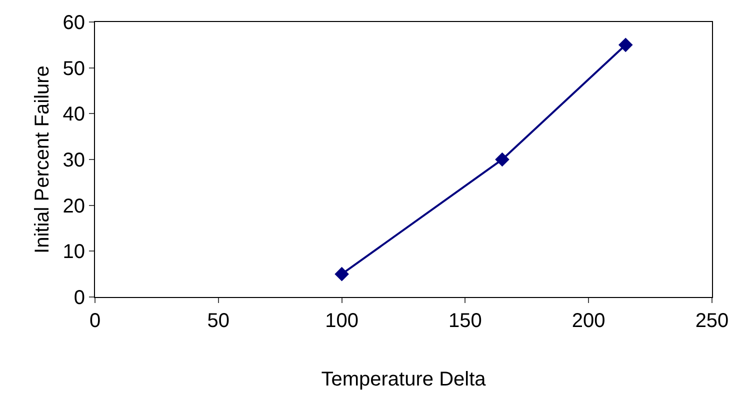 The height and width of the screenshot is (398, 741). What do you see at coordinates (589, 321) in the screenshot?
I see `x-tick-label: 200` at bounding box center [589, 321].